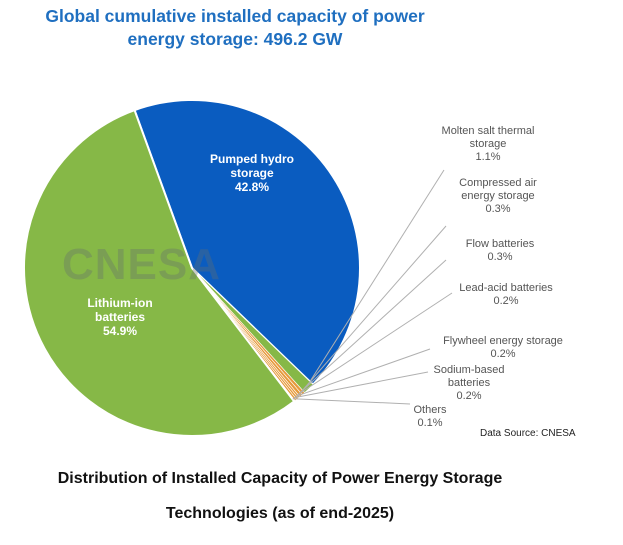  I want to click on slice-label-6: Sodium-based batteries 0.2%, so click(469, 383).